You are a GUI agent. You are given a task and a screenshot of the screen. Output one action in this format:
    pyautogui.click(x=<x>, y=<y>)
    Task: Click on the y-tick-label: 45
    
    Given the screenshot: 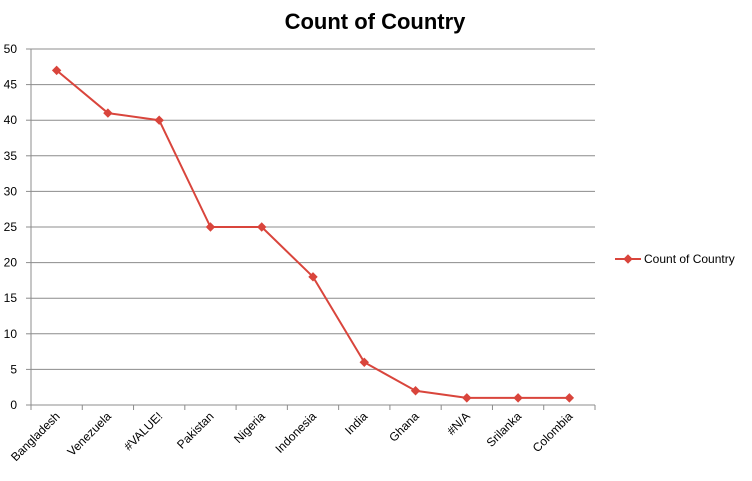 What is the action you would take?
    pyautogui.click(x=11, y=85)
    